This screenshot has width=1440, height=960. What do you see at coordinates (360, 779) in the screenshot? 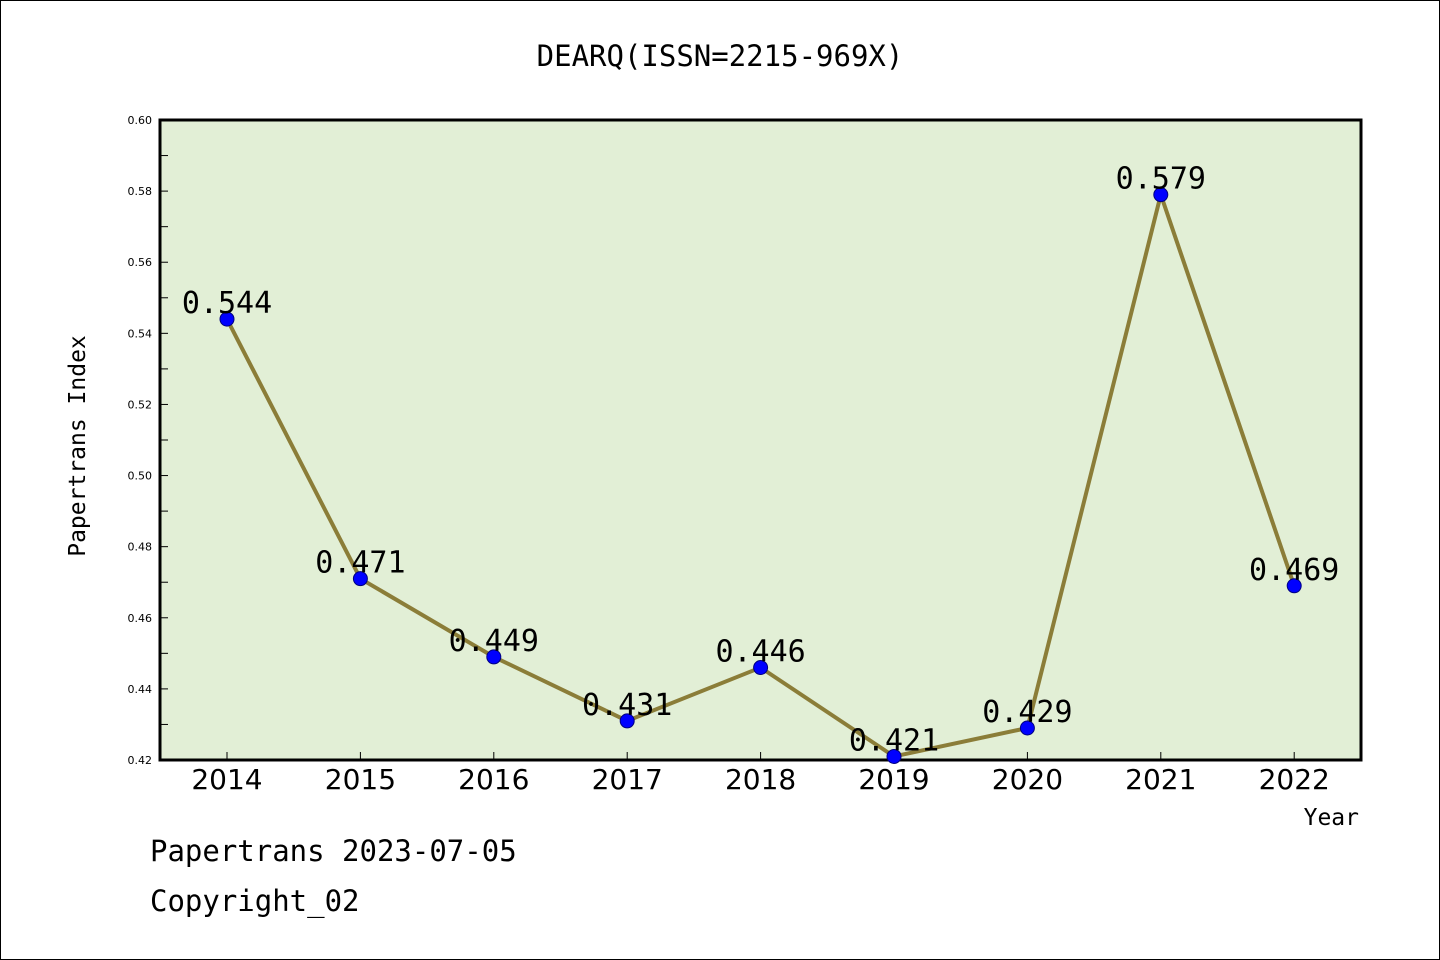
I see `x-tick-label: 2015` at bounding box center [360, 779].